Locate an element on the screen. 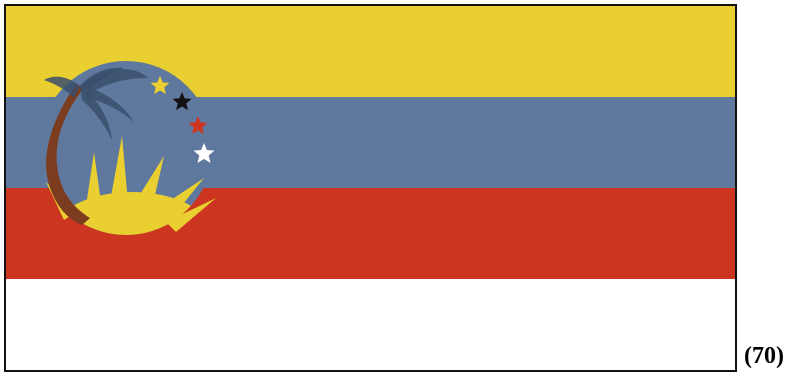 The height and width of the screenshot is (381, 802). palm-tree-icon is located at coordinates (96, 146).